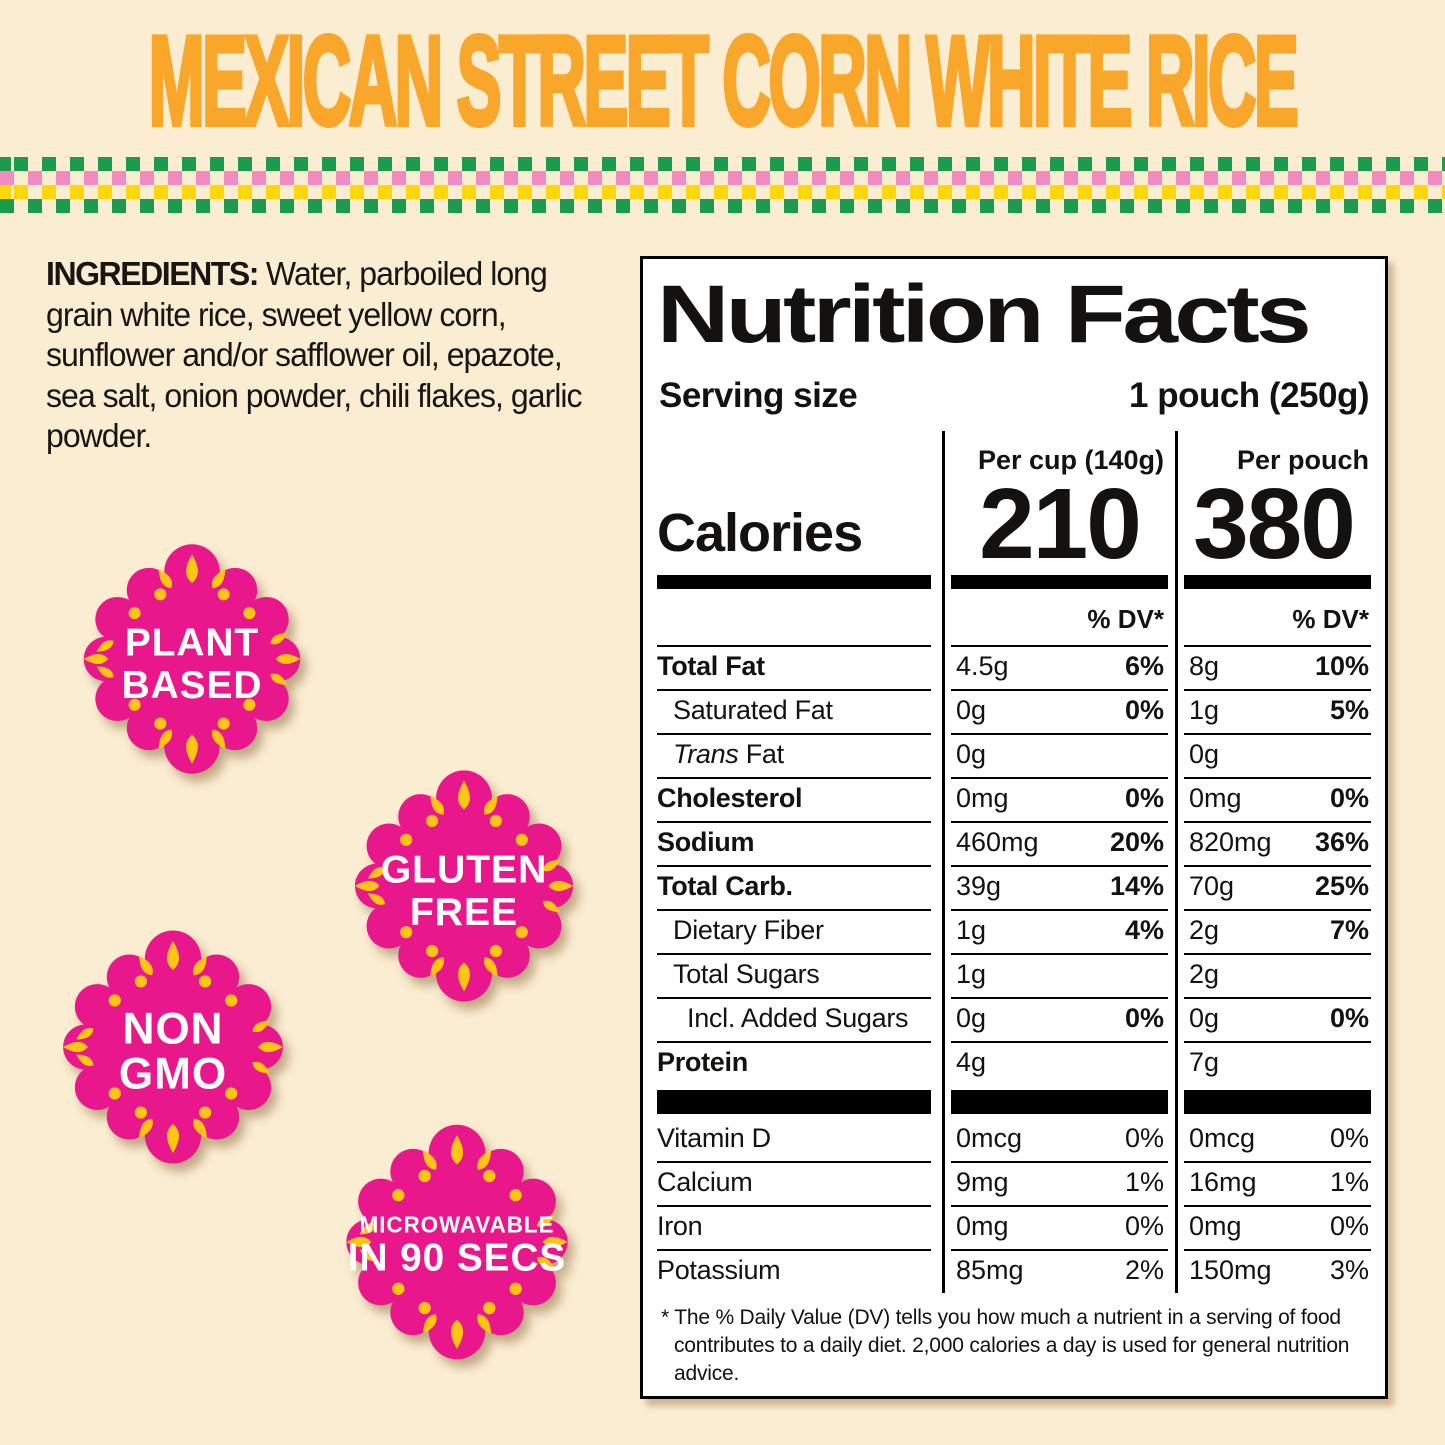 The width and height of the screenshot is (1445, 1445). Describe the element at coordinates (800, 843) in the screenshot. I see `nutrient-name: Sodium` at that location.